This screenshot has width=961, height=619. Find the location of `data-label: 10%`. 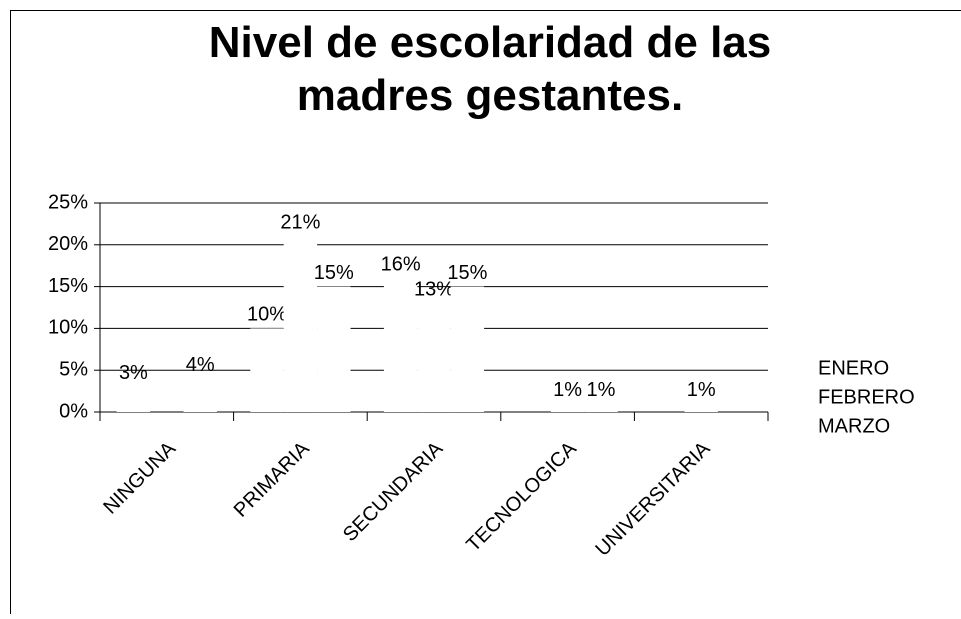

data-label: 10% is located at coordinates (267, 315).